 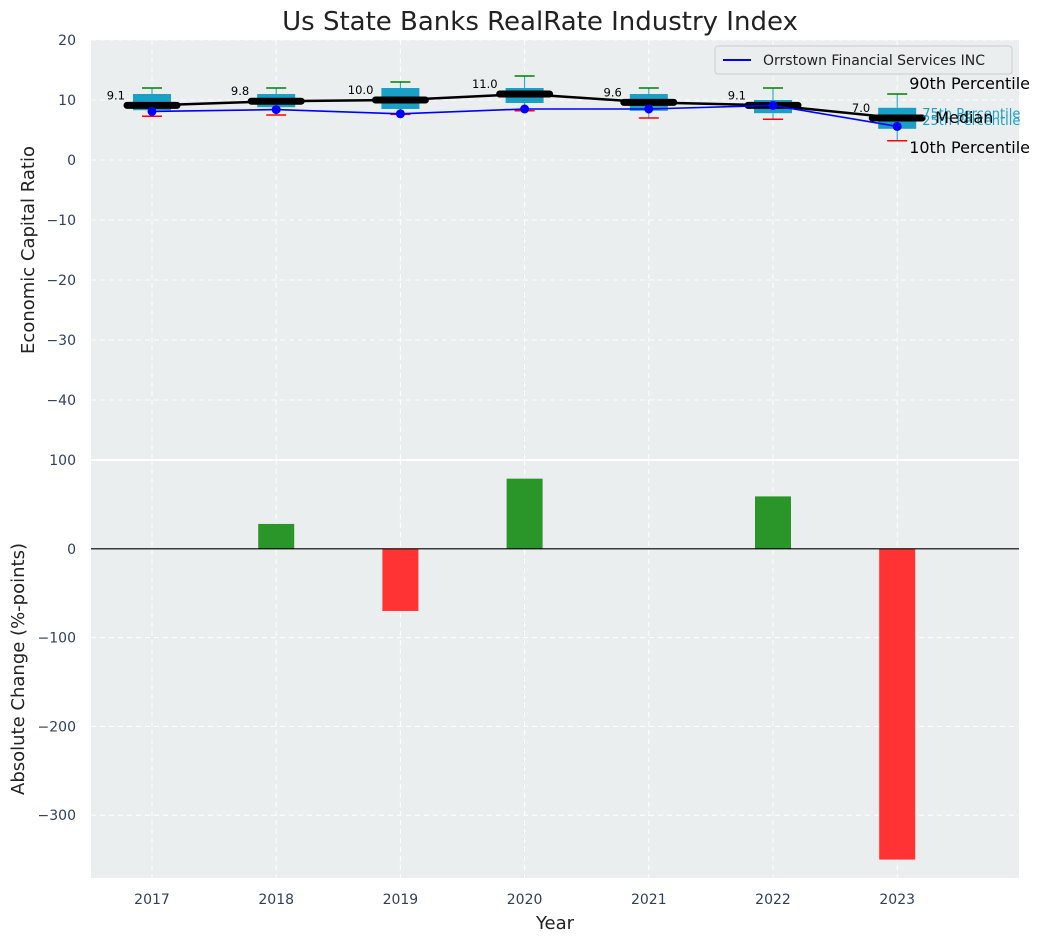 I want to click on top-y-tick-label: 20, so click(x=67, y=41).